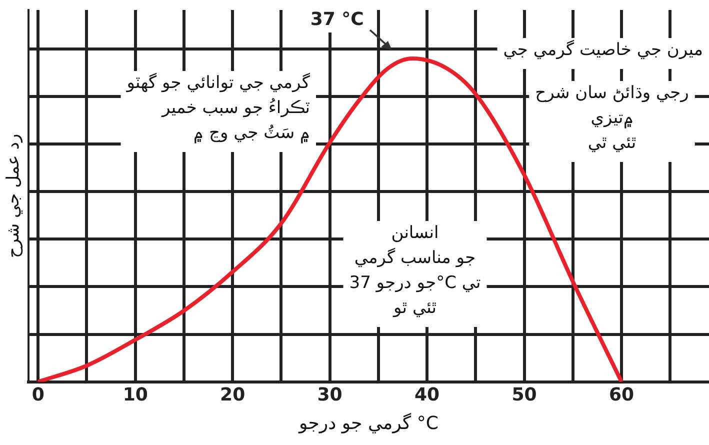 The height and width of the screenshot is (445, 709). I want to click on annotation: انسانن جو مناسب گرمي جو درجو 37°C تي ٿئي ٿو, so click(415, 270).